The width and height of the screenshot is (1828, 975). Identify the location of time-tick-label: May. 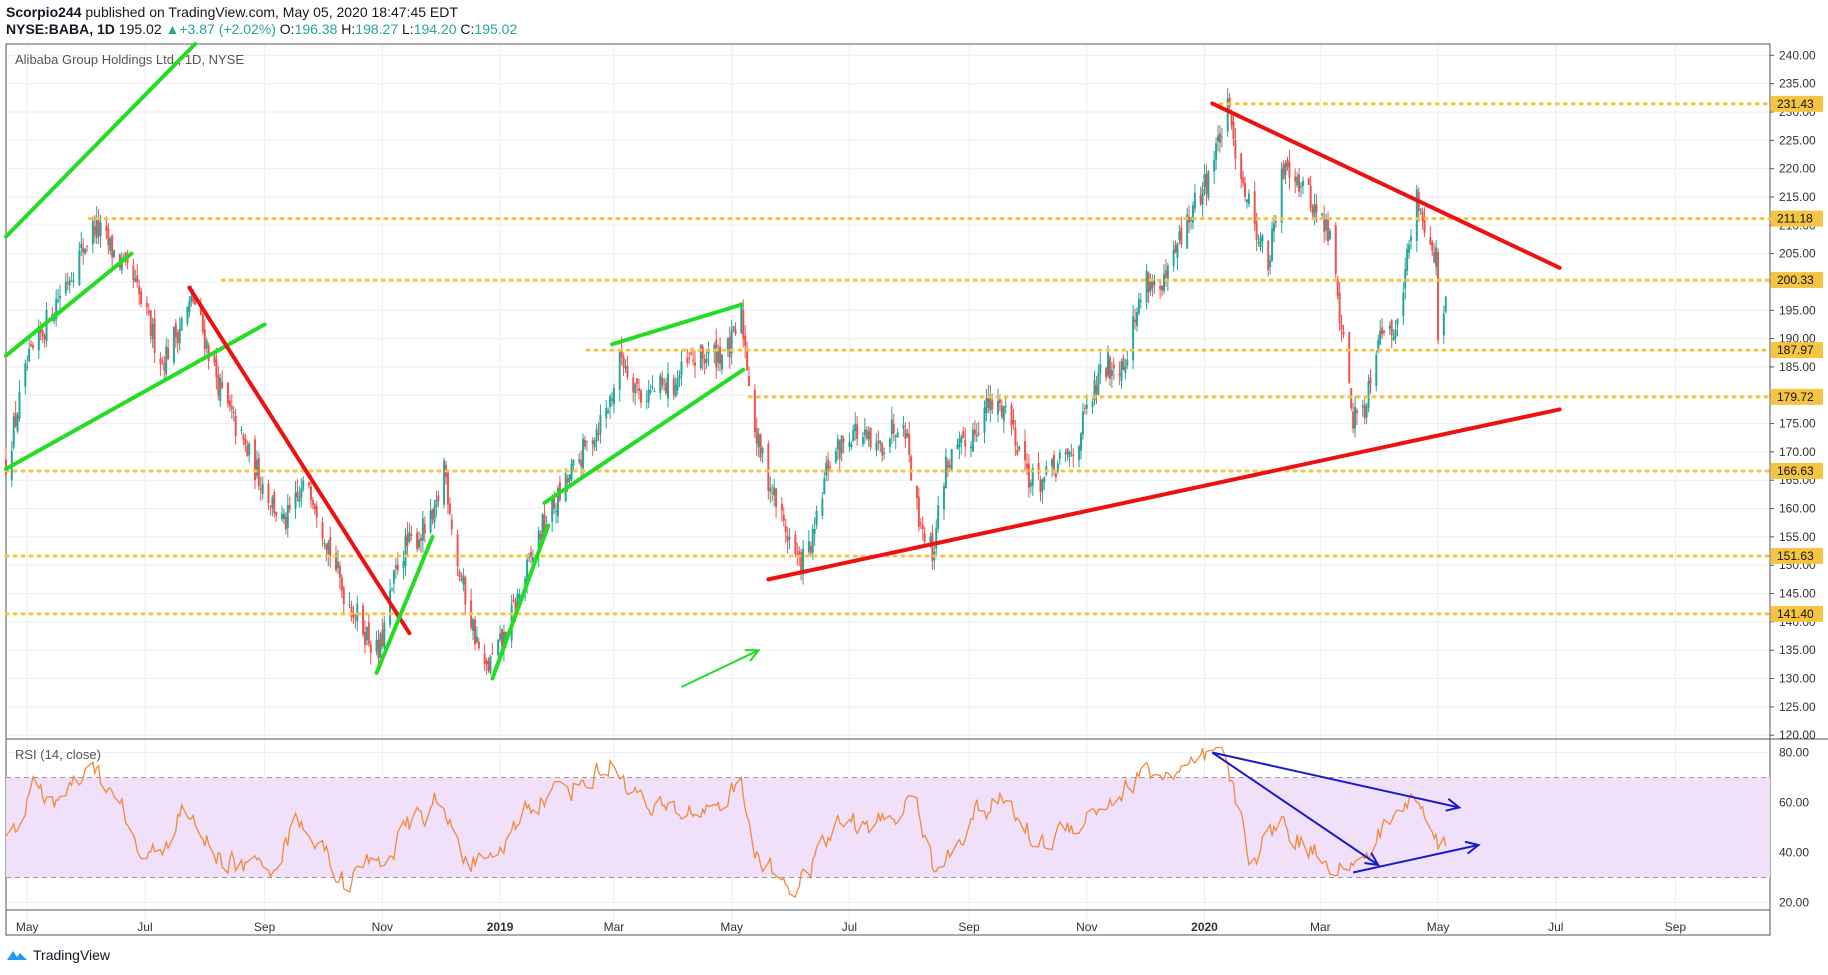
(731, 927).